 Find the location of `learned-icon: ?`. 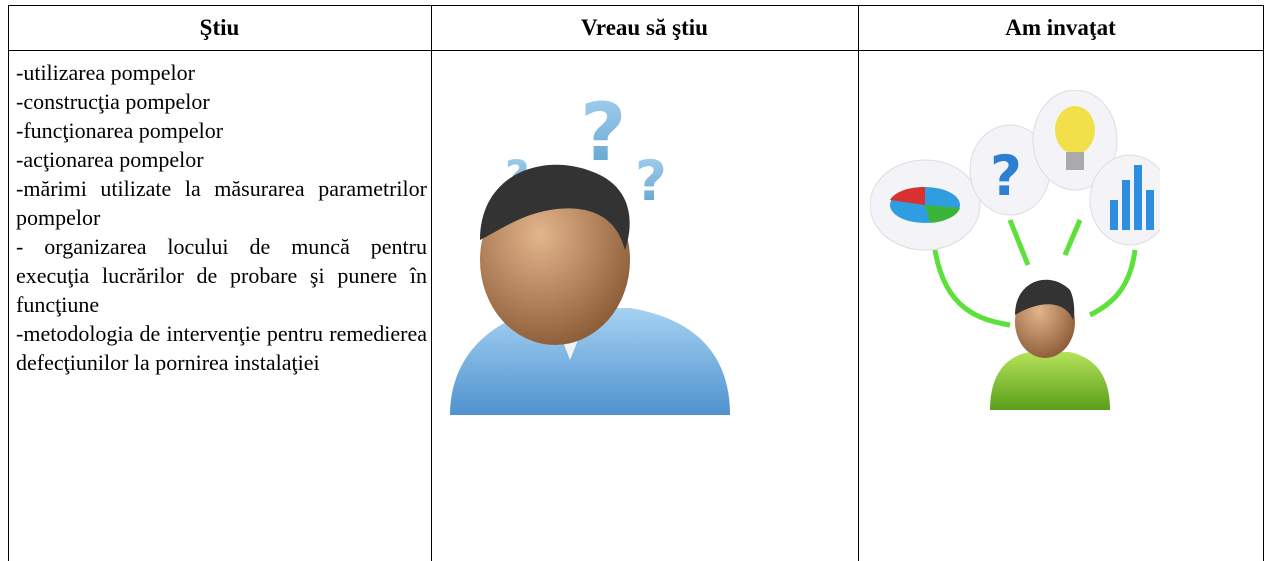

learned-icon: ? is located at coordinates (1015, 250).